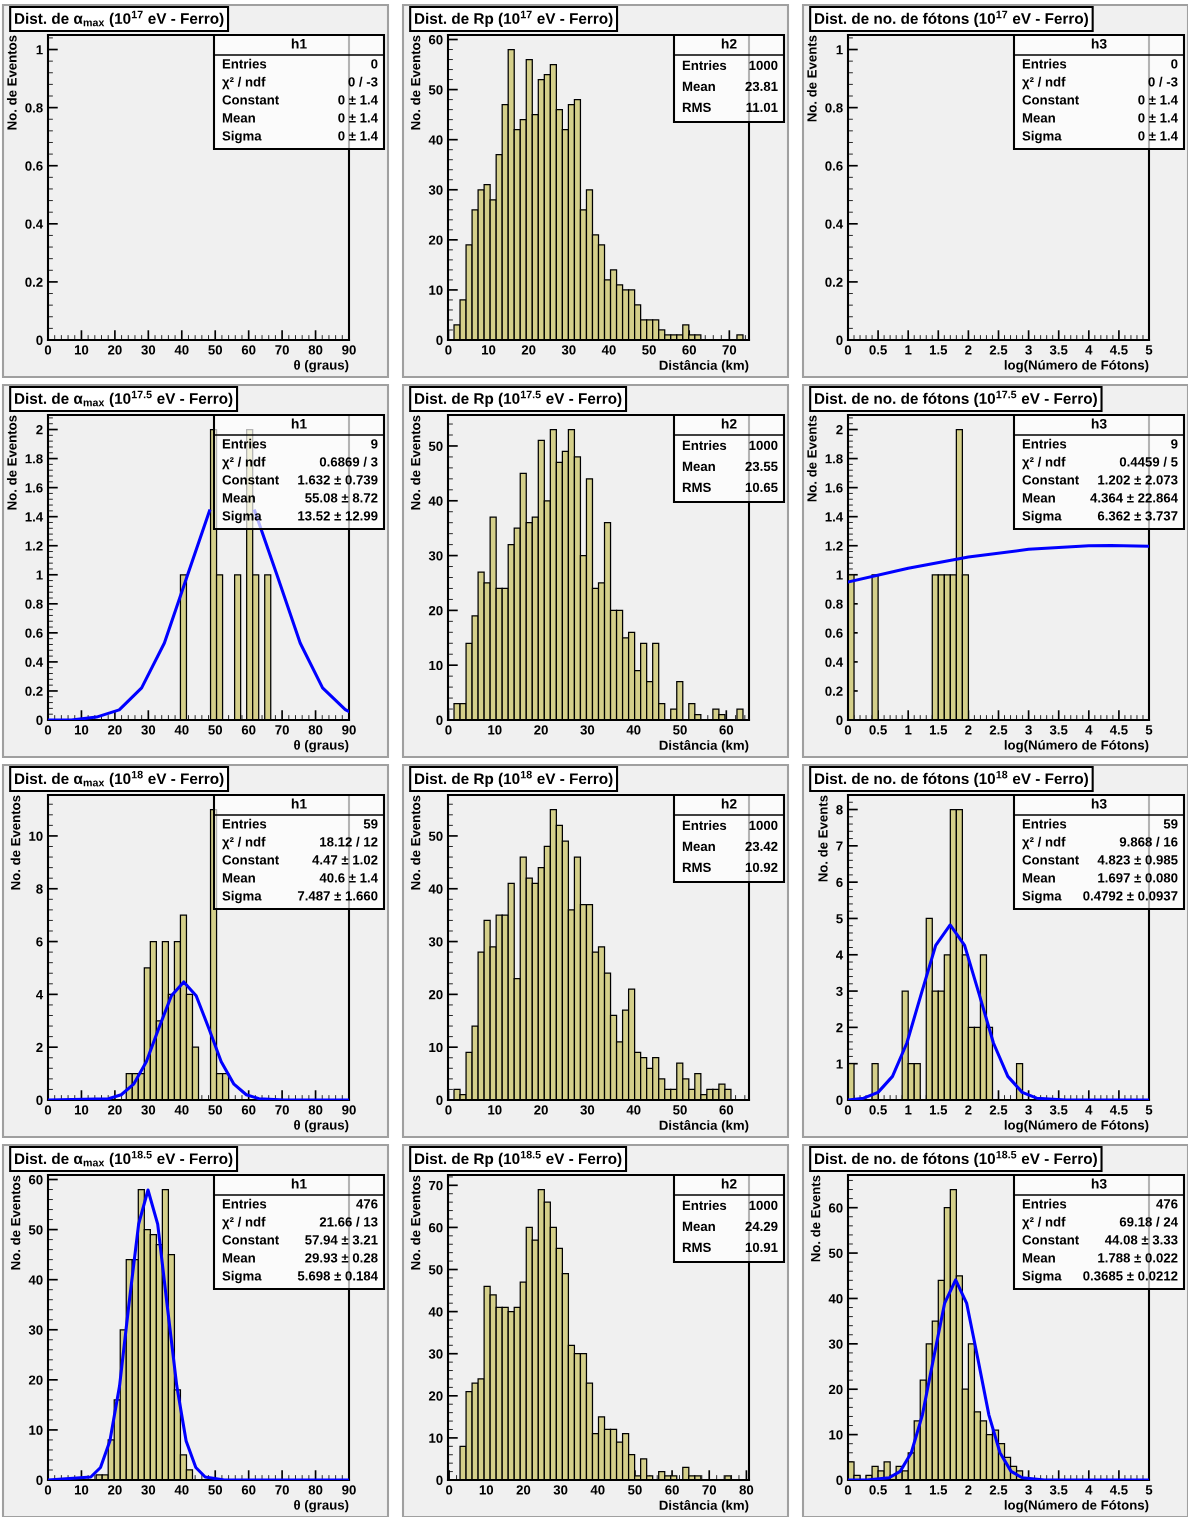  Describe the element at coordinates (1099, 43) in the screenshot. I see `annotation: h3` at that location.